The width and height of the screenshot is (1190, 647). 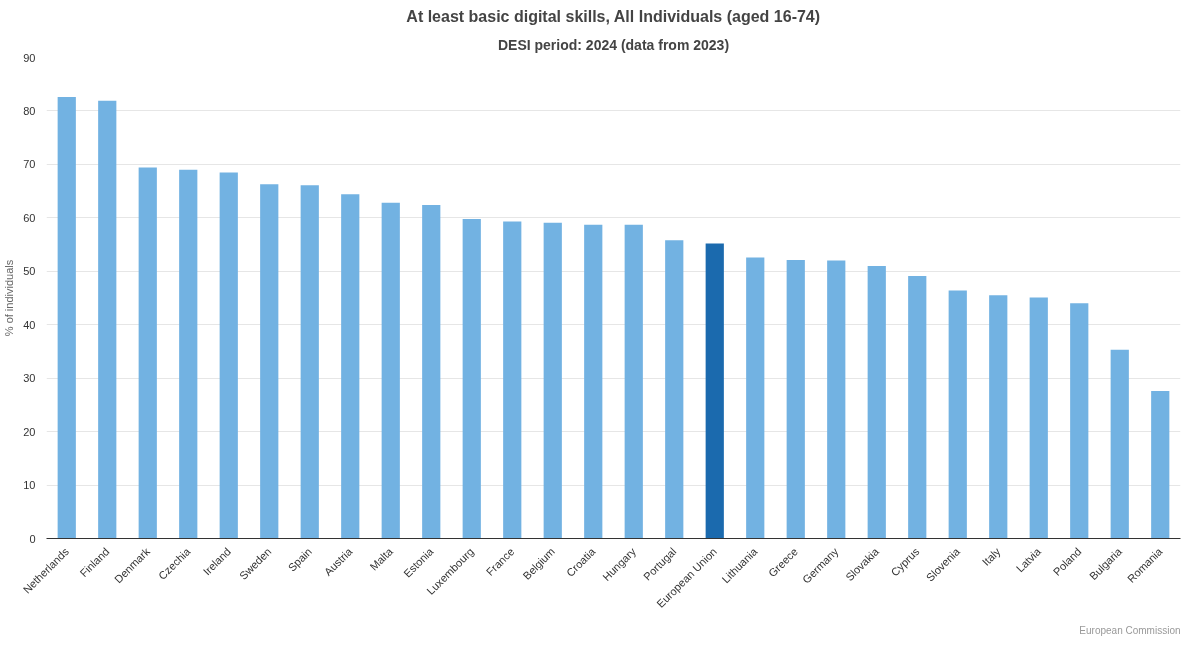 I want to click on y-tick-label: 40, so click(x=29, y=324).